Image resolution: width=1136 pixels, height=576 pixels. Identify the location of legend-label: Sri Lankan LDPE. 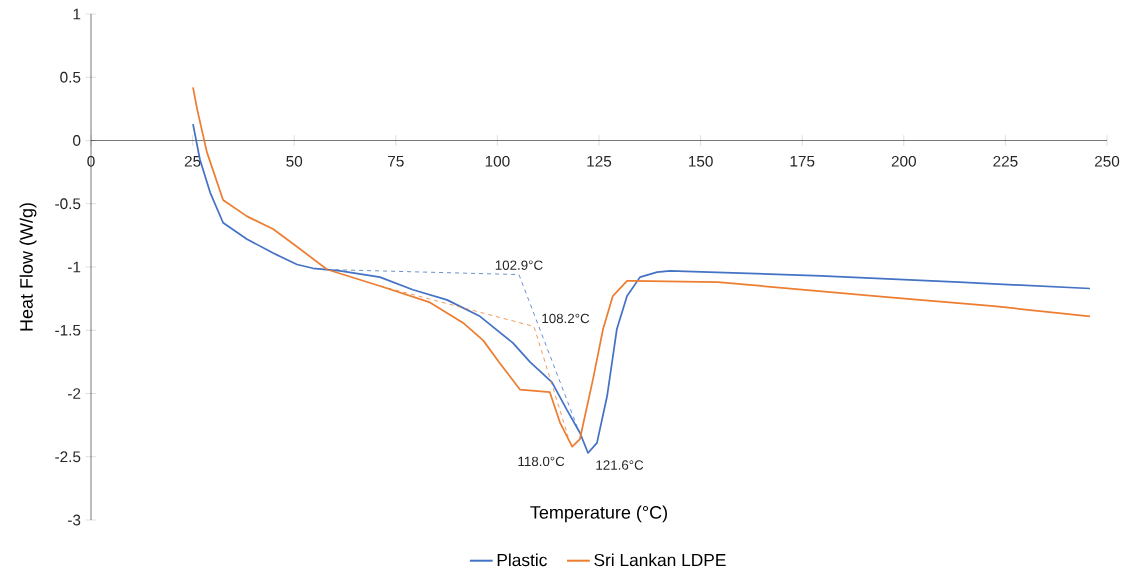
(660, 560).